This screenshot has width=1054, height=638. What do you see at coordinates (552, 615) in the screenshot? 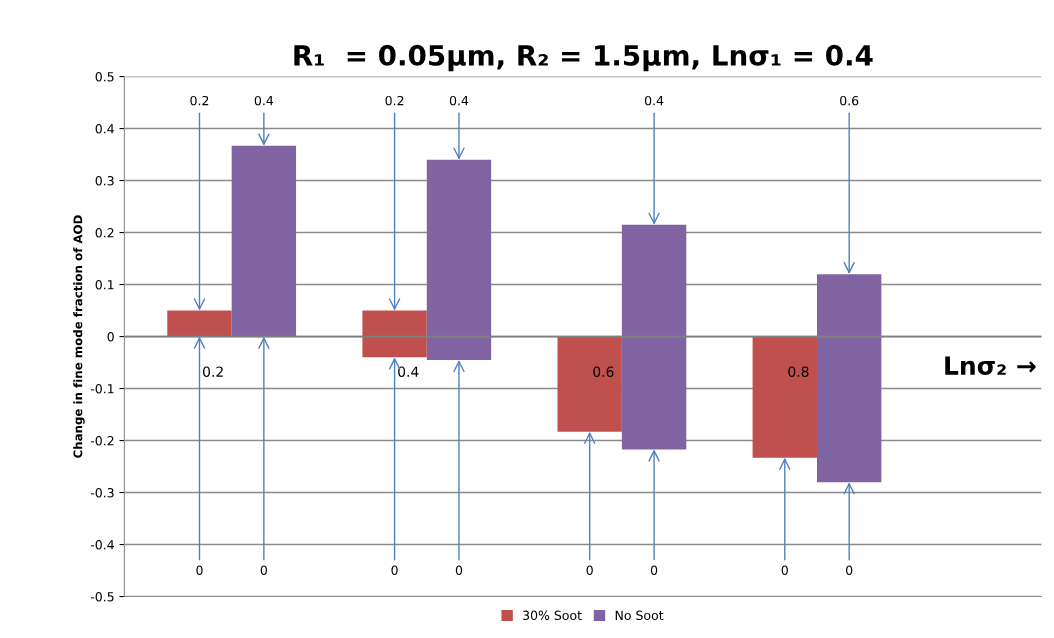
I see `legend-label: 30% Soot` at bounding box center [552, 615].